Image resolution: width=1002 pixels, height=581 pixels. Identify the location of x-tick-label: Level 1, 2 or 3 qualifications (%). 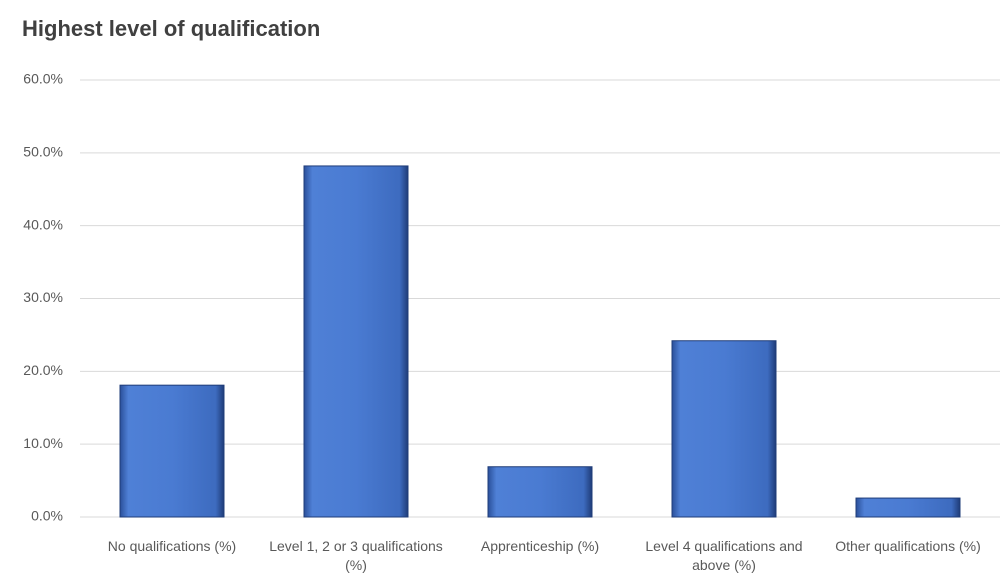
(356, 555).